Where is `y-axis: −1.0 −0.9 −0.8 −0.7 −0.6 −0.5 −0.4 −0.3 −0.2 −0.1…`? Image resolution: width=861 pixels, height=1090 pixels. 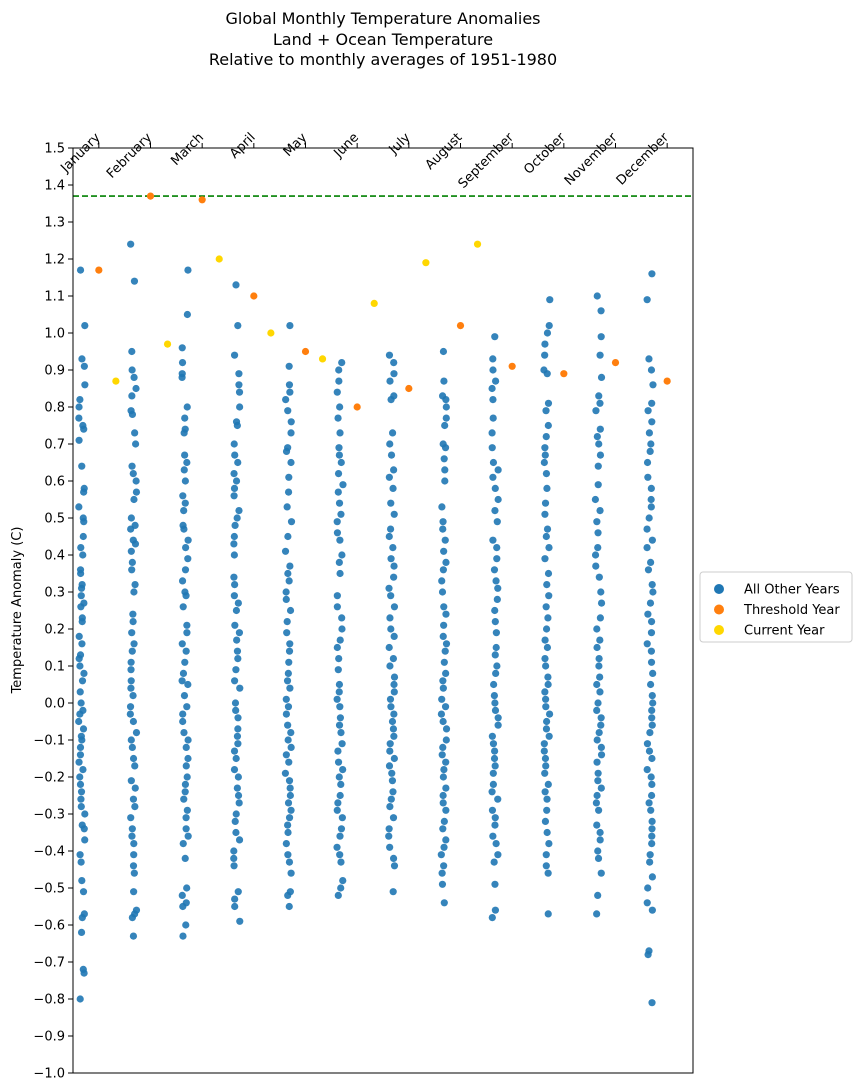 y-axis: −1.0 −0.9 −0.8 −0.7 −0.6 −0.5 −0.4 −0.3 −0.2 −0.1… is located at coordinates (53, 612).